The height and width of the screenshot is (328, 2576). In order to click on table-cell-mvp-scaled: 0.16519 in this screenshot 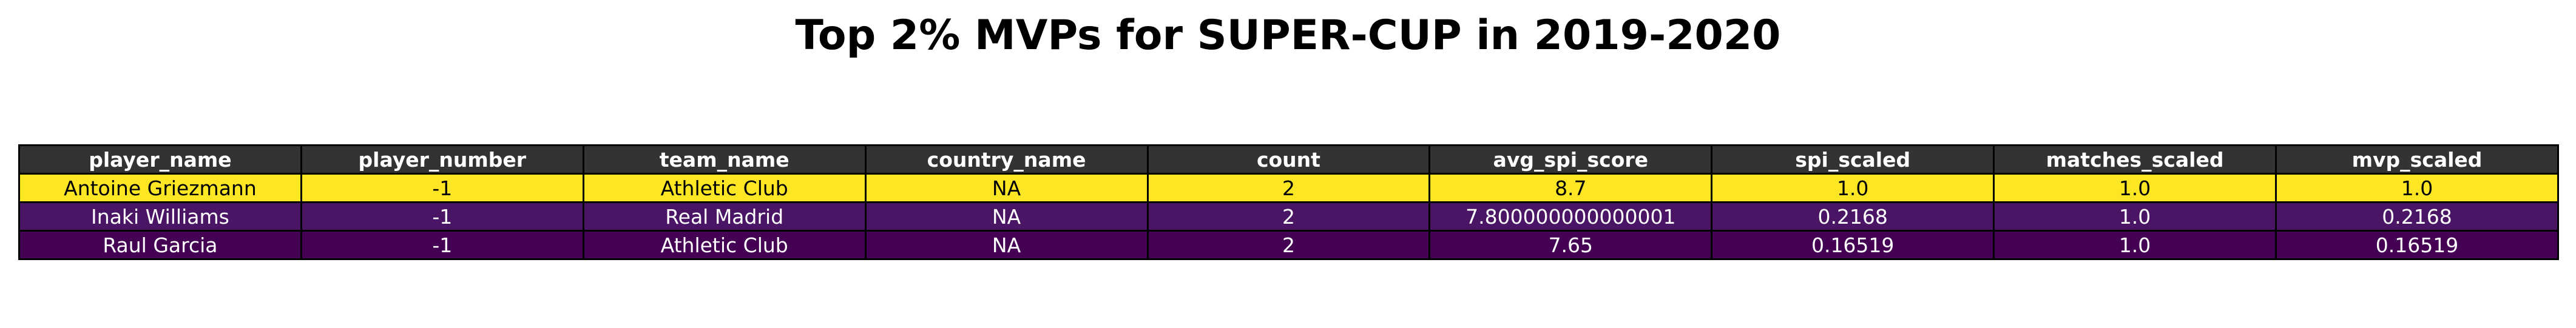, I will do `click(2417, 245)`.